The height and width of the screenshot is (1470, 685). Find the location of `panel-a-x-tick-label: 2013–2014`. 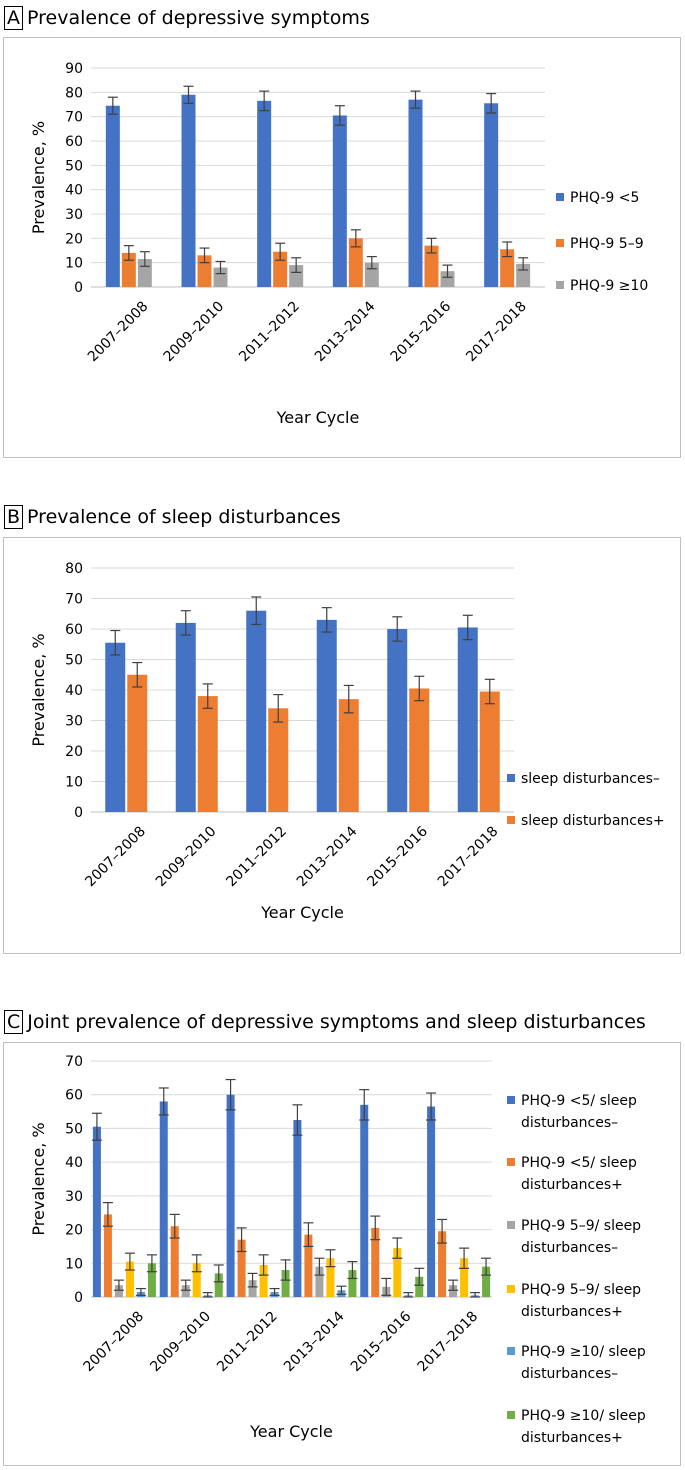

panel-a-x-tick-label: 2013–2014 is located at coordinates (345, 331).